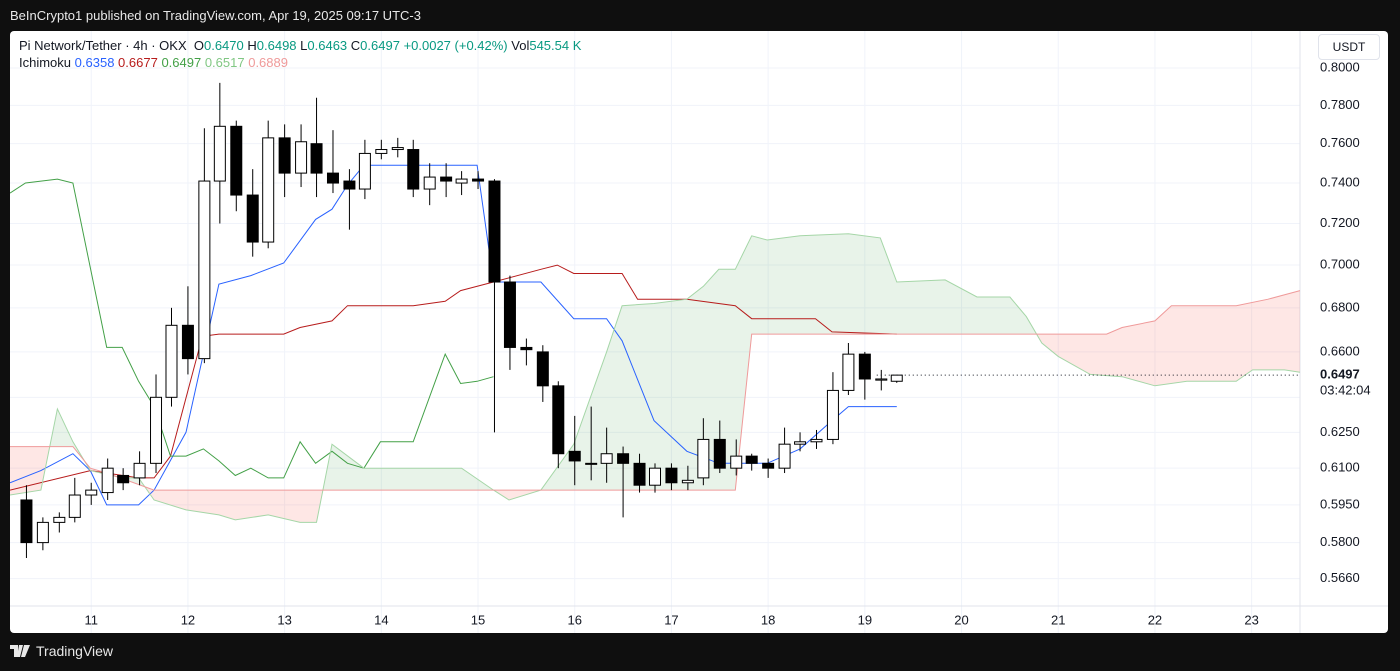  What do you see at coordinates (478, 619) in the screenshot?
I see `x-tick-label: 15` at bounding box center [478, 619].